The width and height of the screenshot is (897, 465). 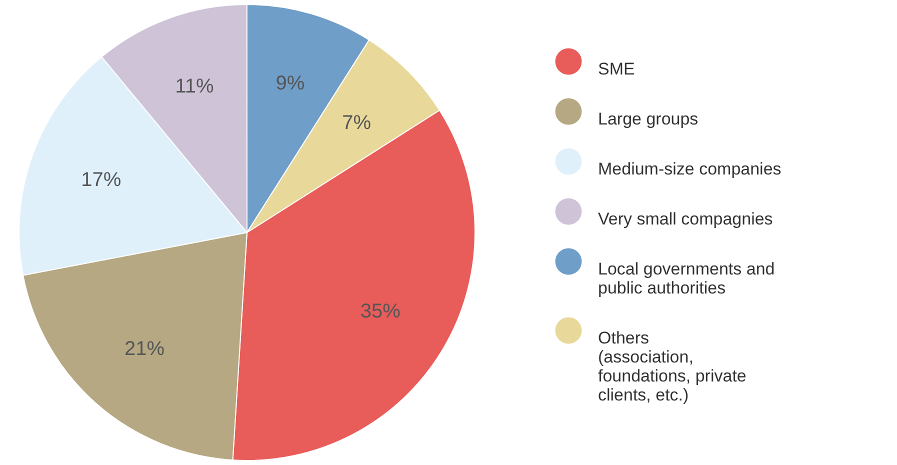 I want to click on legend-label: Large groups, so click(x=648, y=119).